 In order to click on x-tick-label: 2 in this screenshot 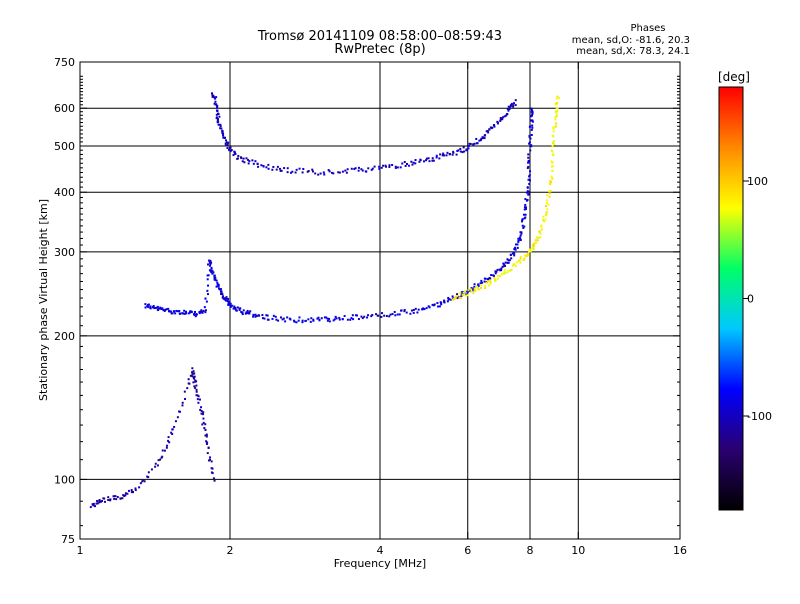, I will do `click(230, 550)`.